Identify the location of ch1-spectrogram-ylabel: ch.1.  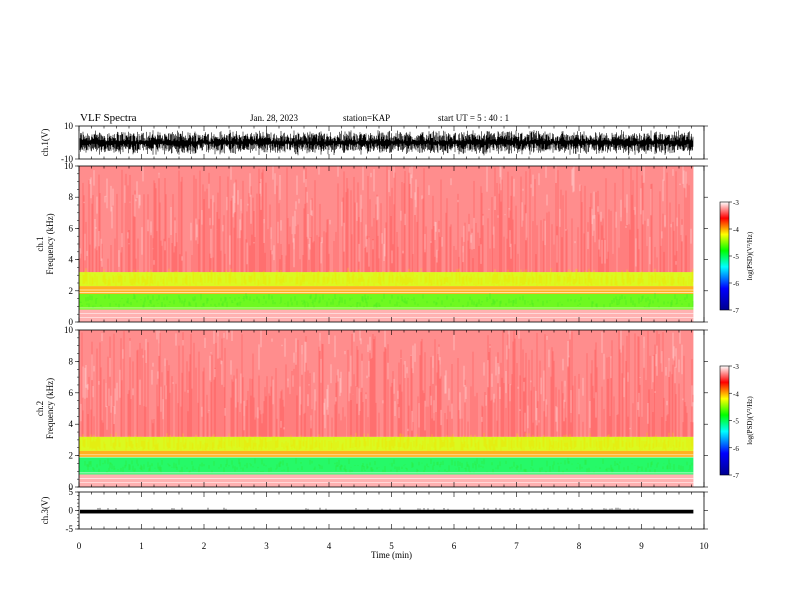
(40, 243).